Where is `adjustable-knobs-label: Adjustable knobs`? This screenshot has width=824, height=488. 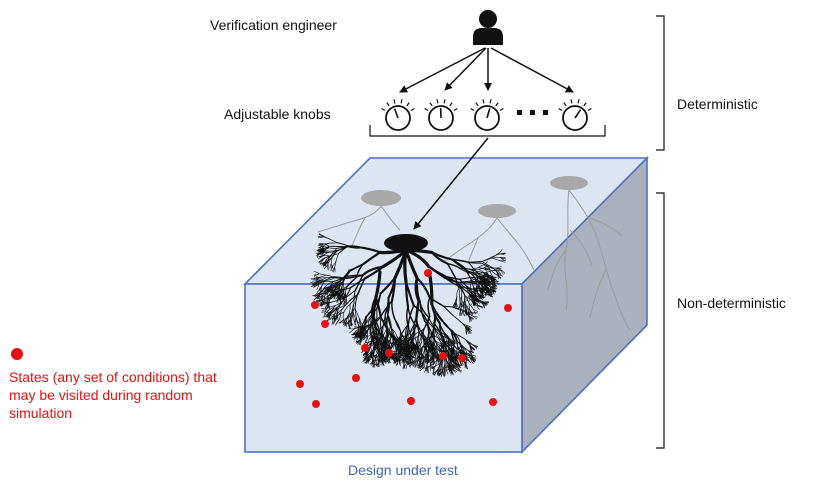 adjustable-knobs-label: Adjustable knobs is located at coordinates (277, 114).